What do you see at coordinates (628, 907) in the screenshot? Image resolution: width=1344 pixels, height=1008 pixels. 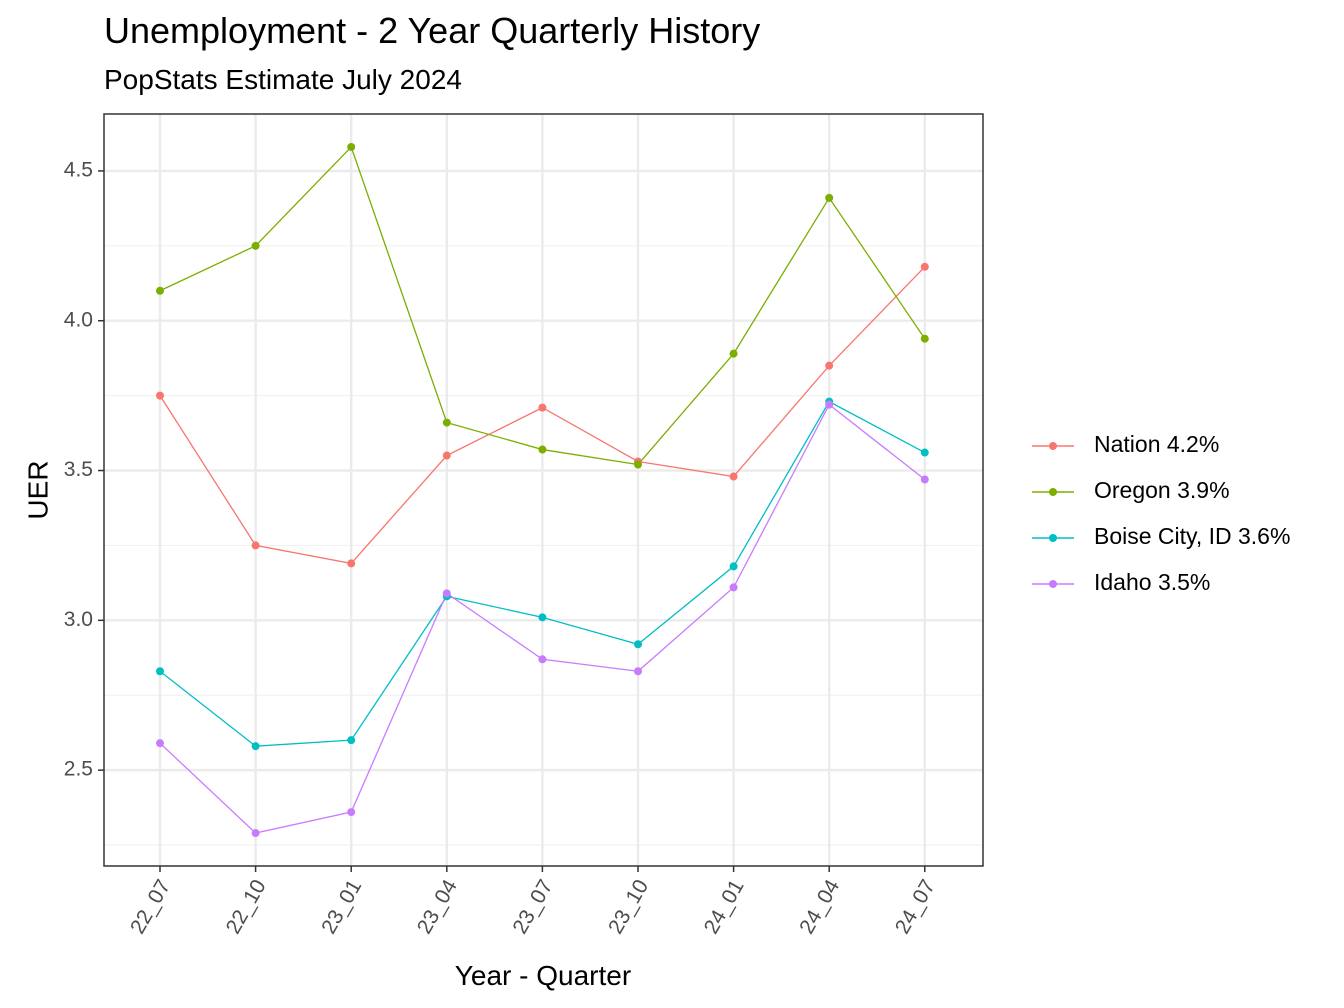 I see `x-tick-label: 23_10` at bounding box center [628, 907].